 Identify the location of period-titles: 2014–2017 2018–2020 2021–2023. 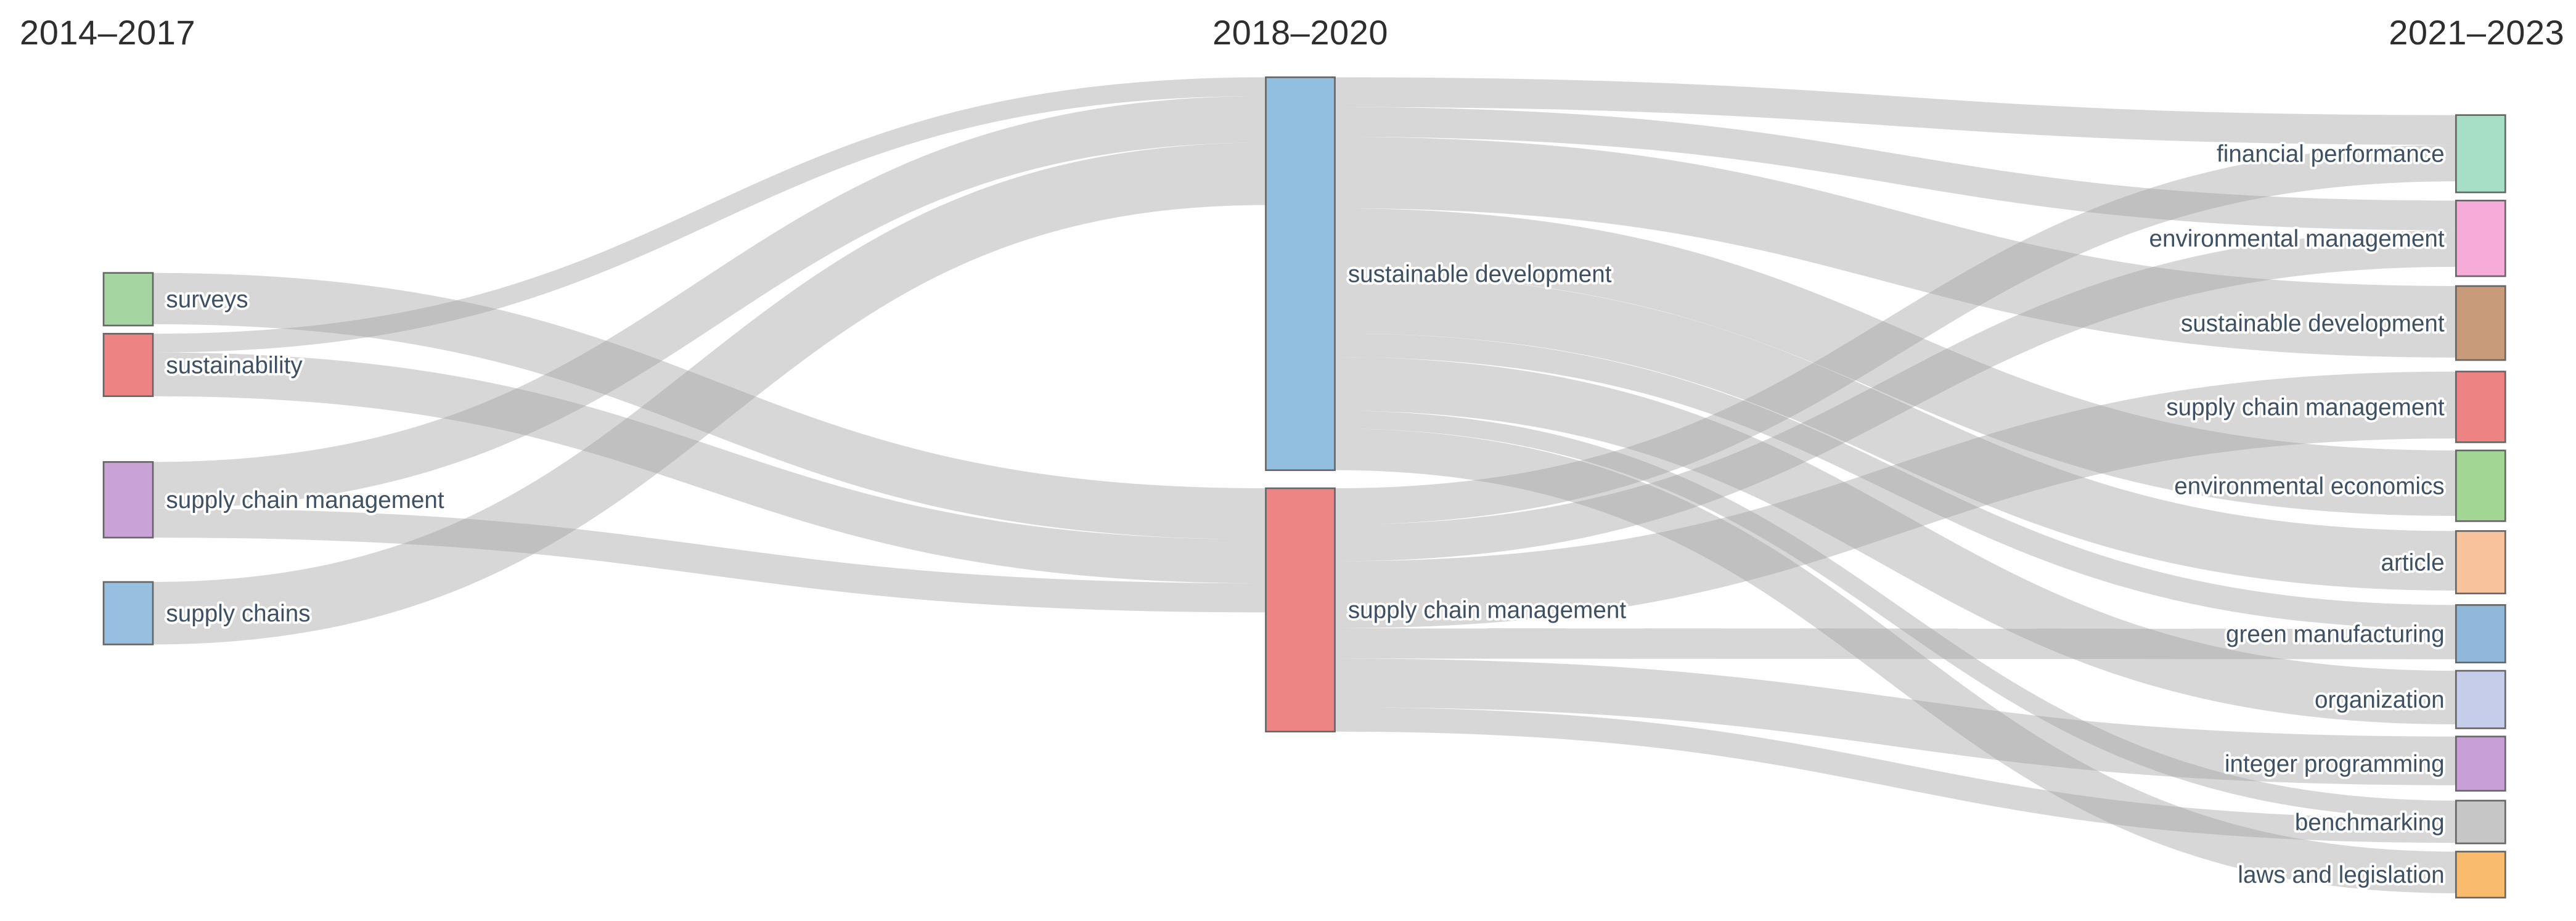
(1292, 32).